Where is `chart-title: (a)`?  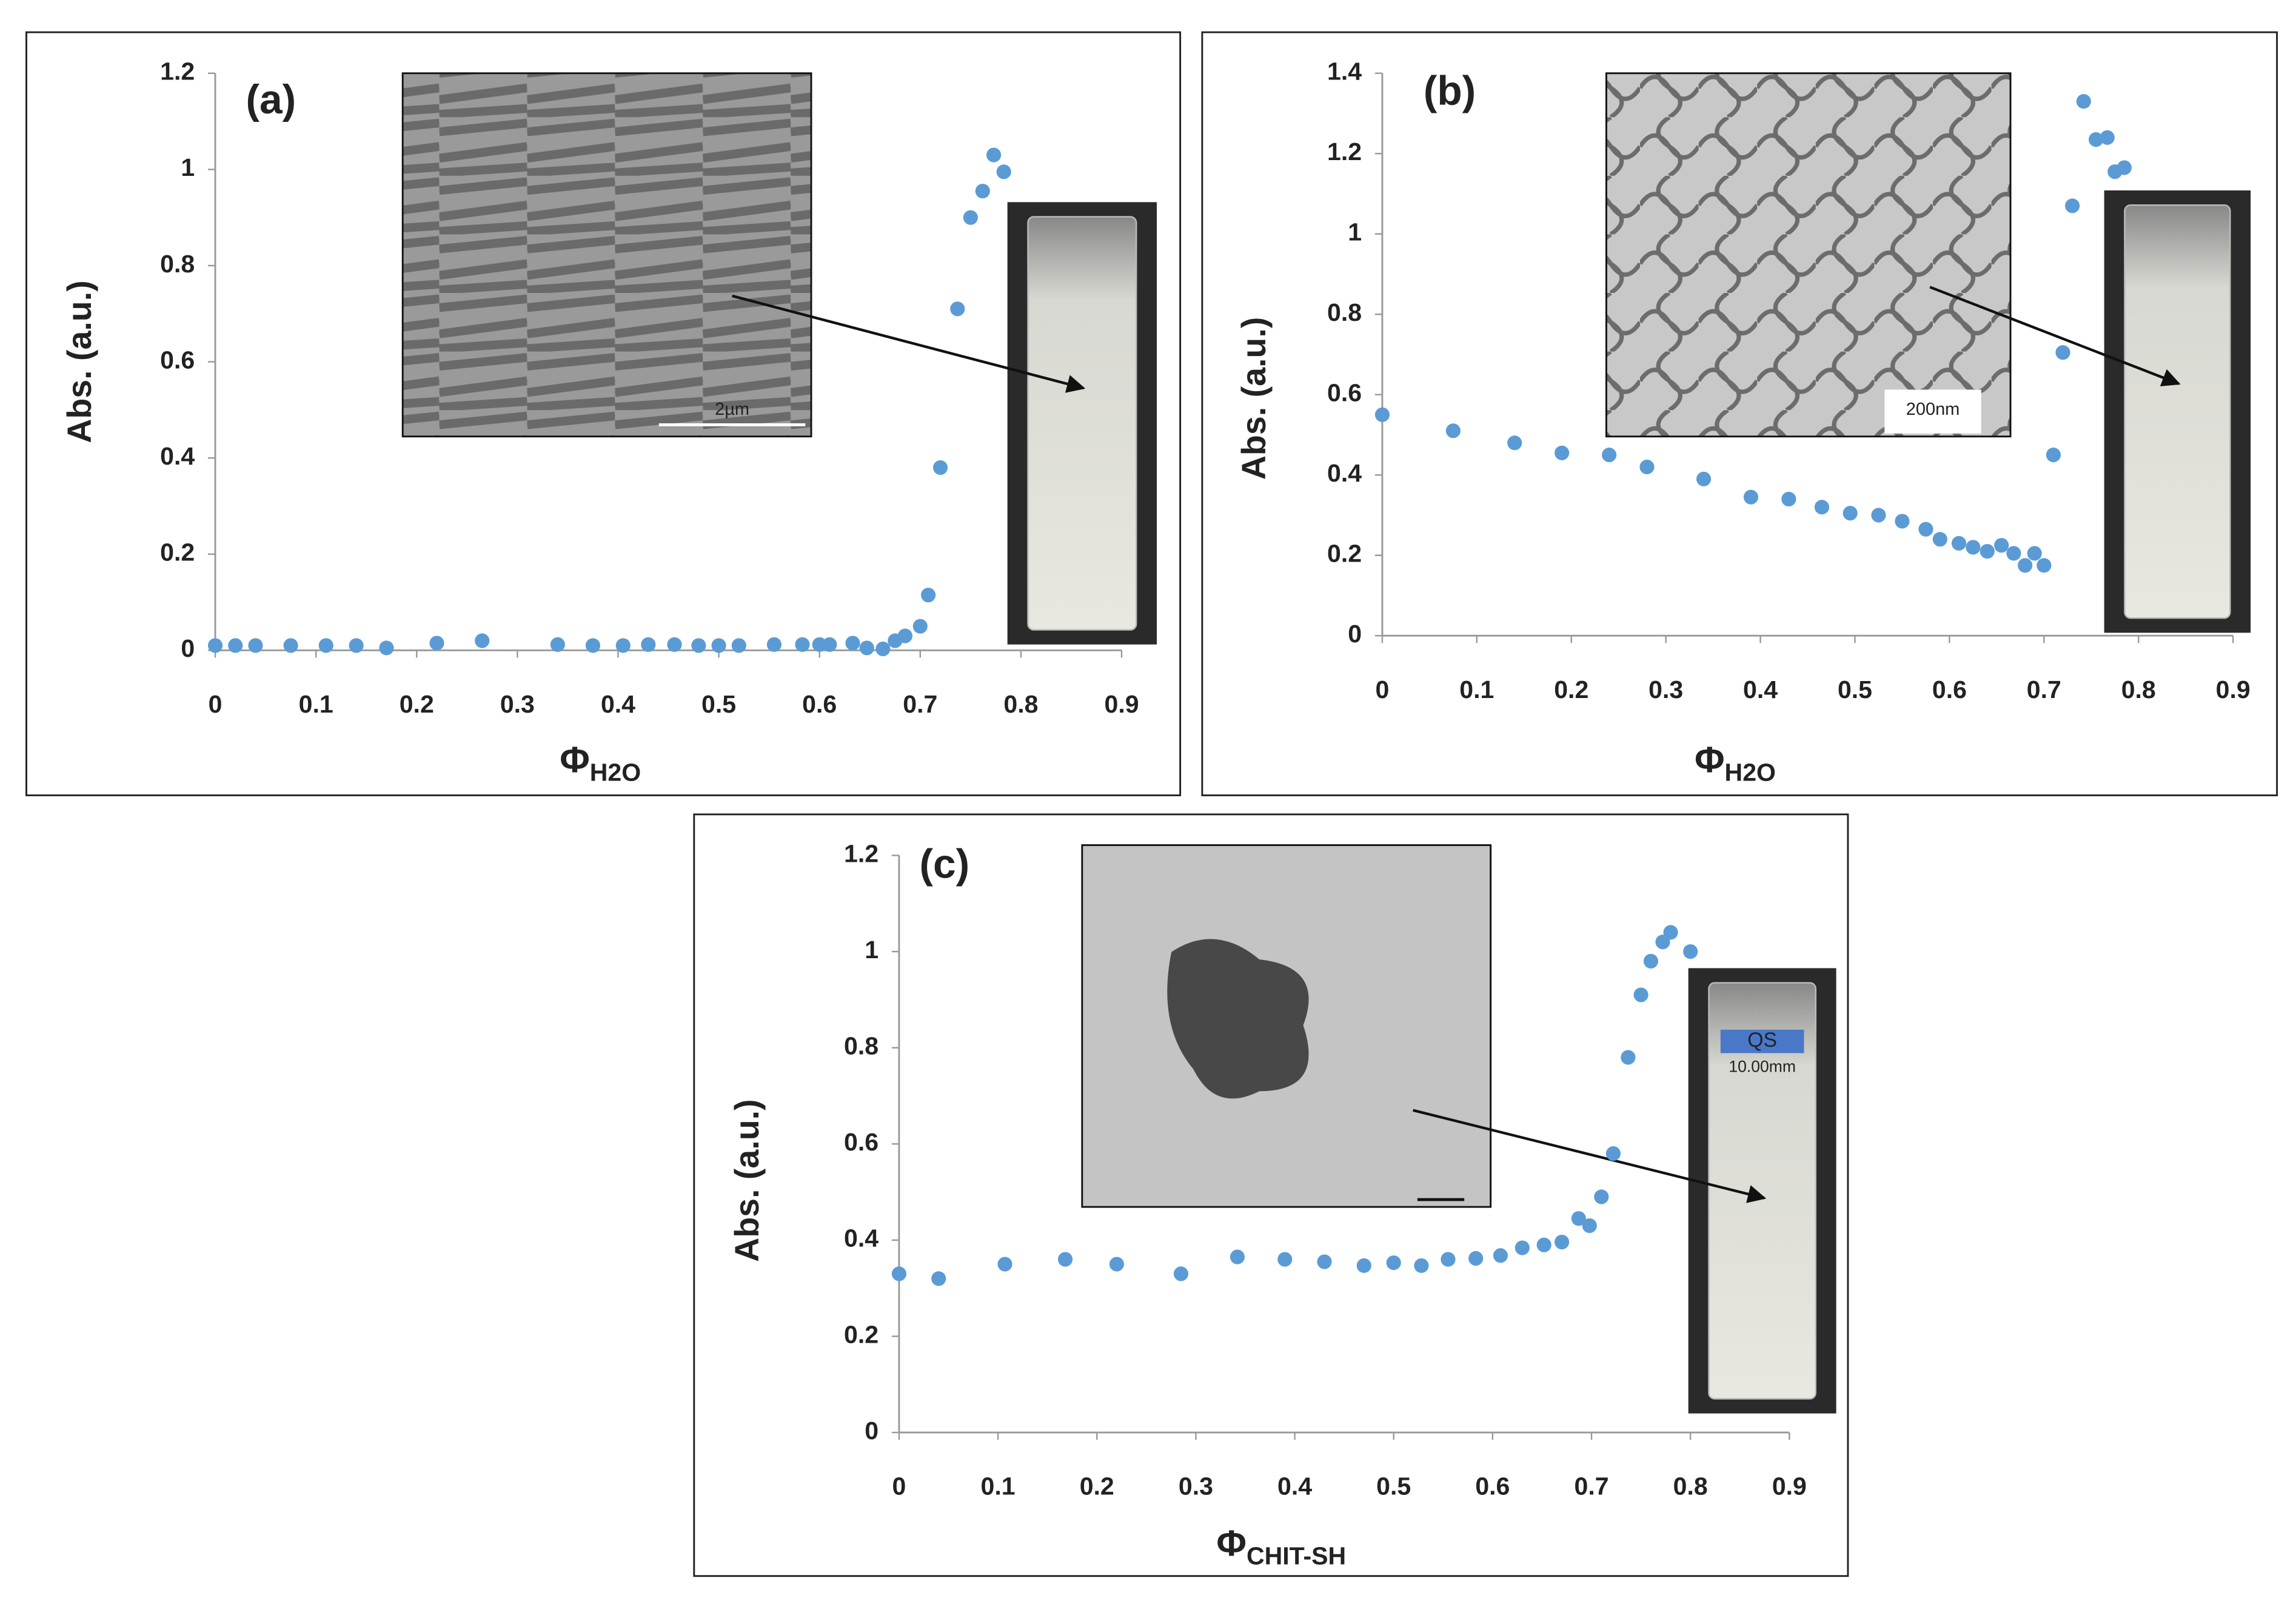 chart-title: (a) is located at coordinates (271, 100).